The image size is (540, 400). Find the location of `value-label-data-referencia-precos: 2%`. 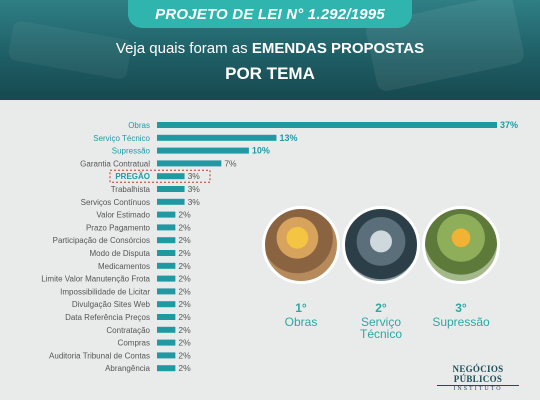

value-label-data-referencia-precos: 2% is located at coordinates (184, 317).